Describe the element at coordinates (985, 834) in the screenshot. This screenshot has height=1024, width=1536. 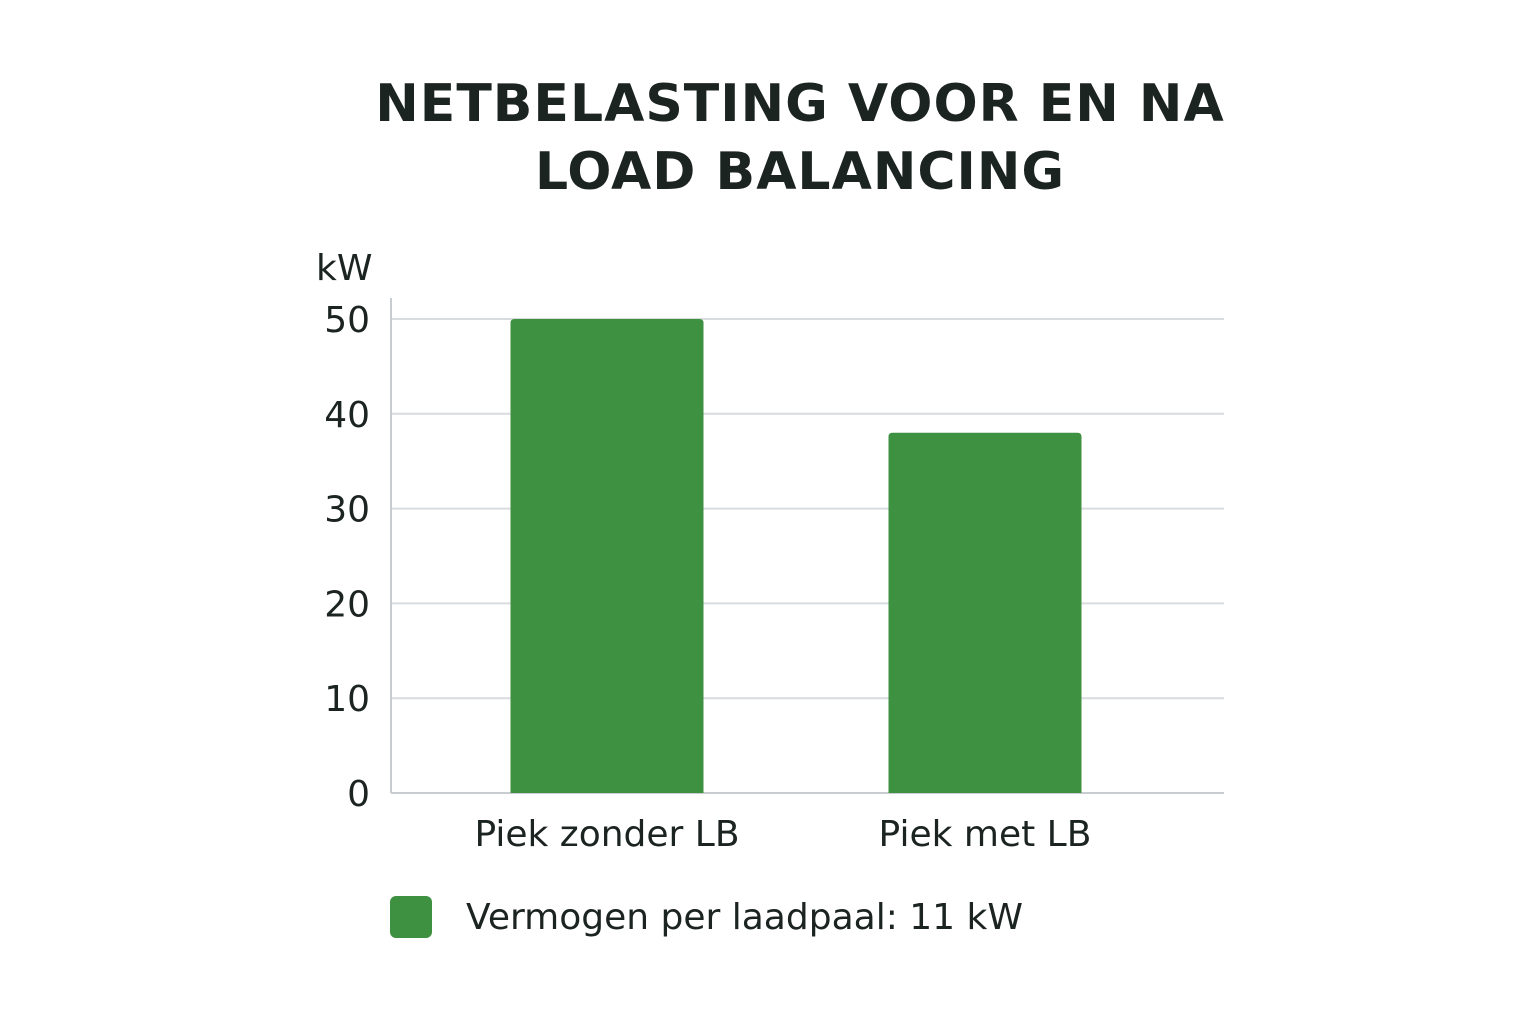
I see `x-category-label: Piek met LB` at that location.